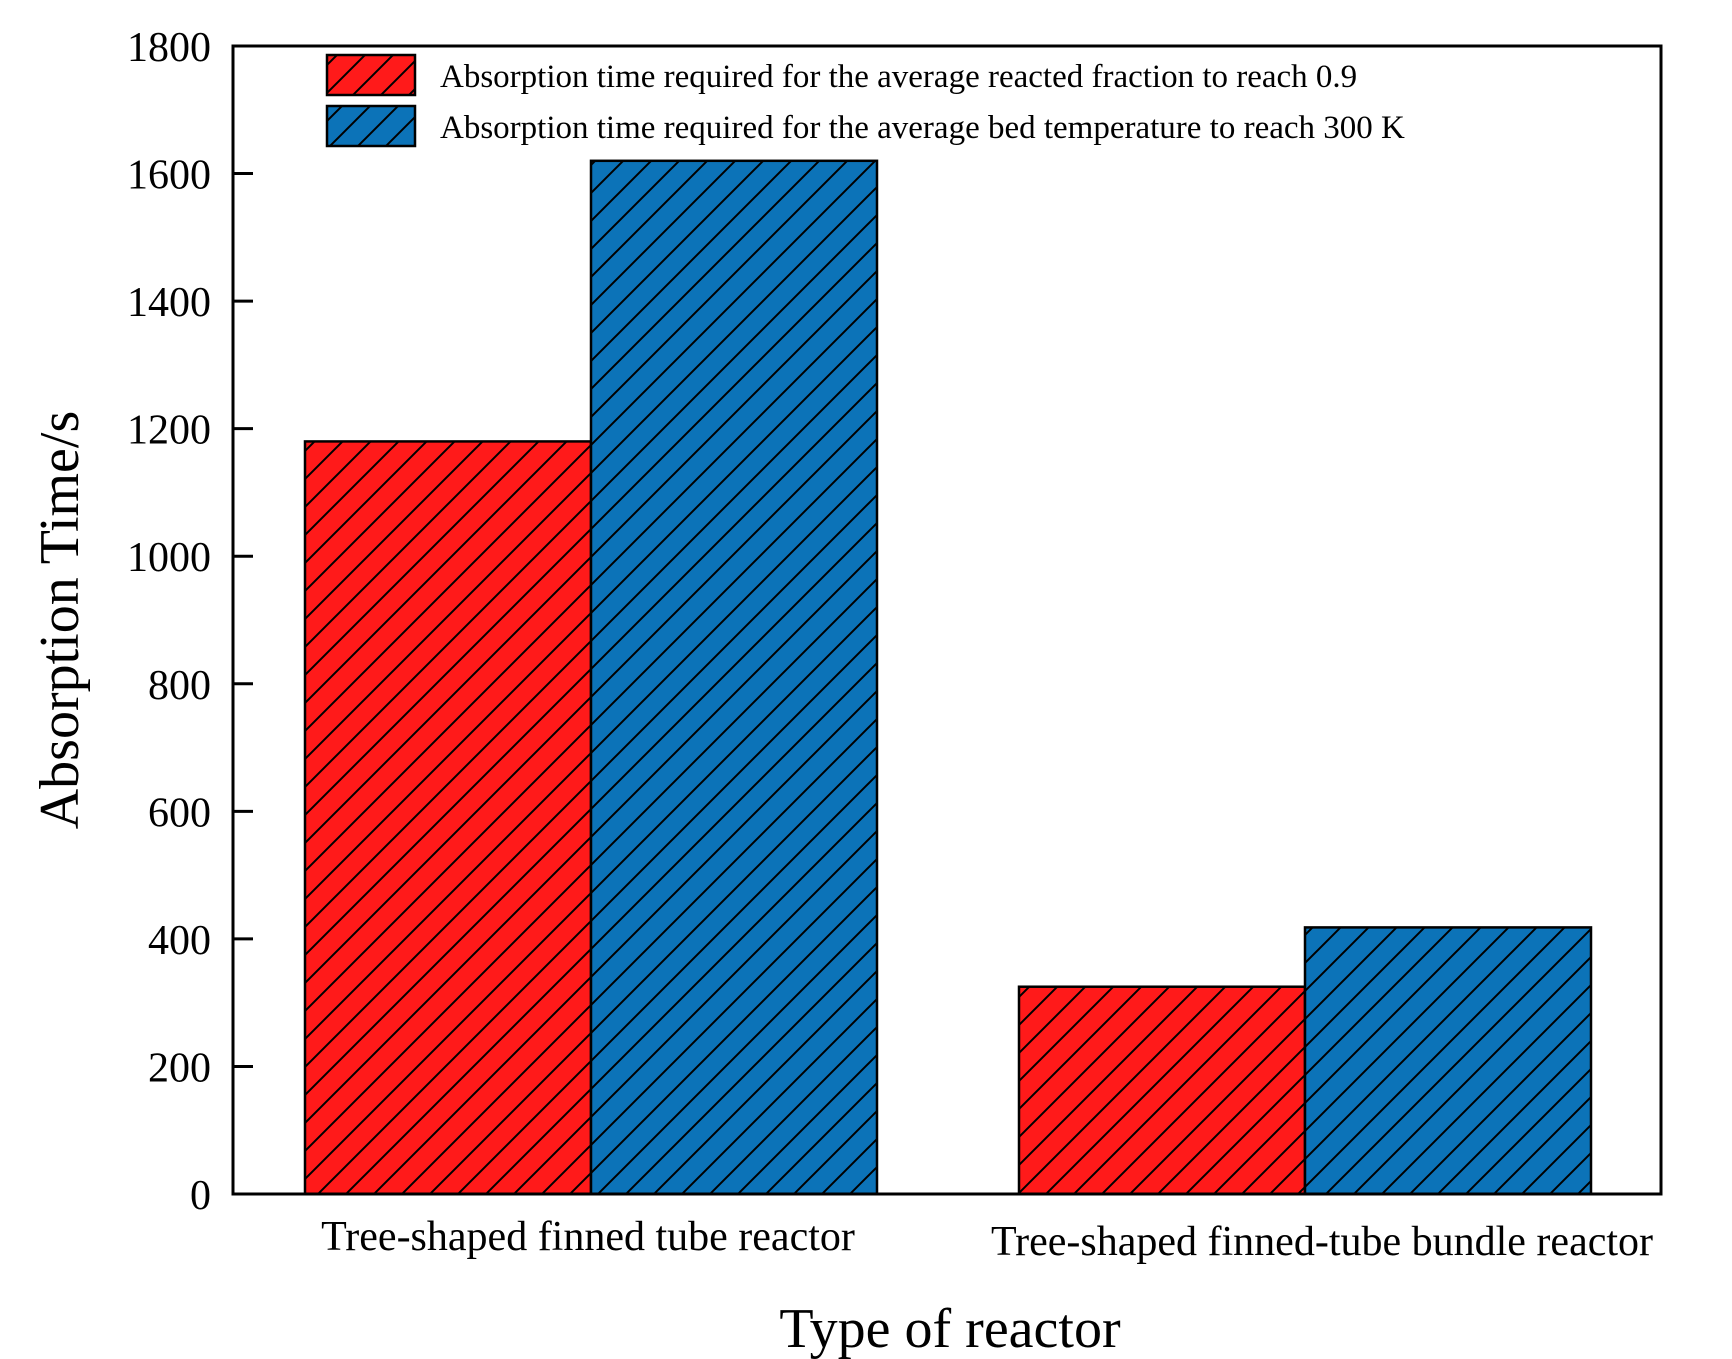  What do you see at coordinates (190, 622) in the screenshot?
I see `y-axis-ticks: 0 200 400 600 800 1000 1200 1400 1600 1800` at bounding box center [190, 622].